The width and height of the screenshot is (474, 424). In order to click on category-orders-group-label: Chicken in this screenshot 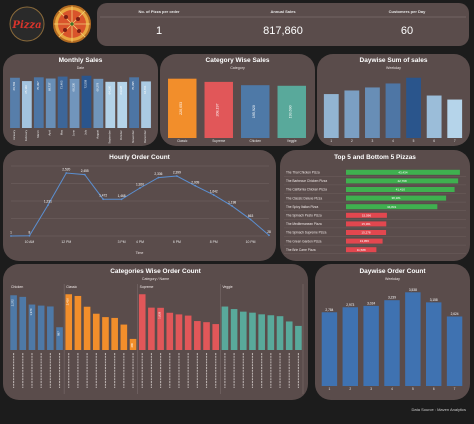, I will do `click(17, 287)`.